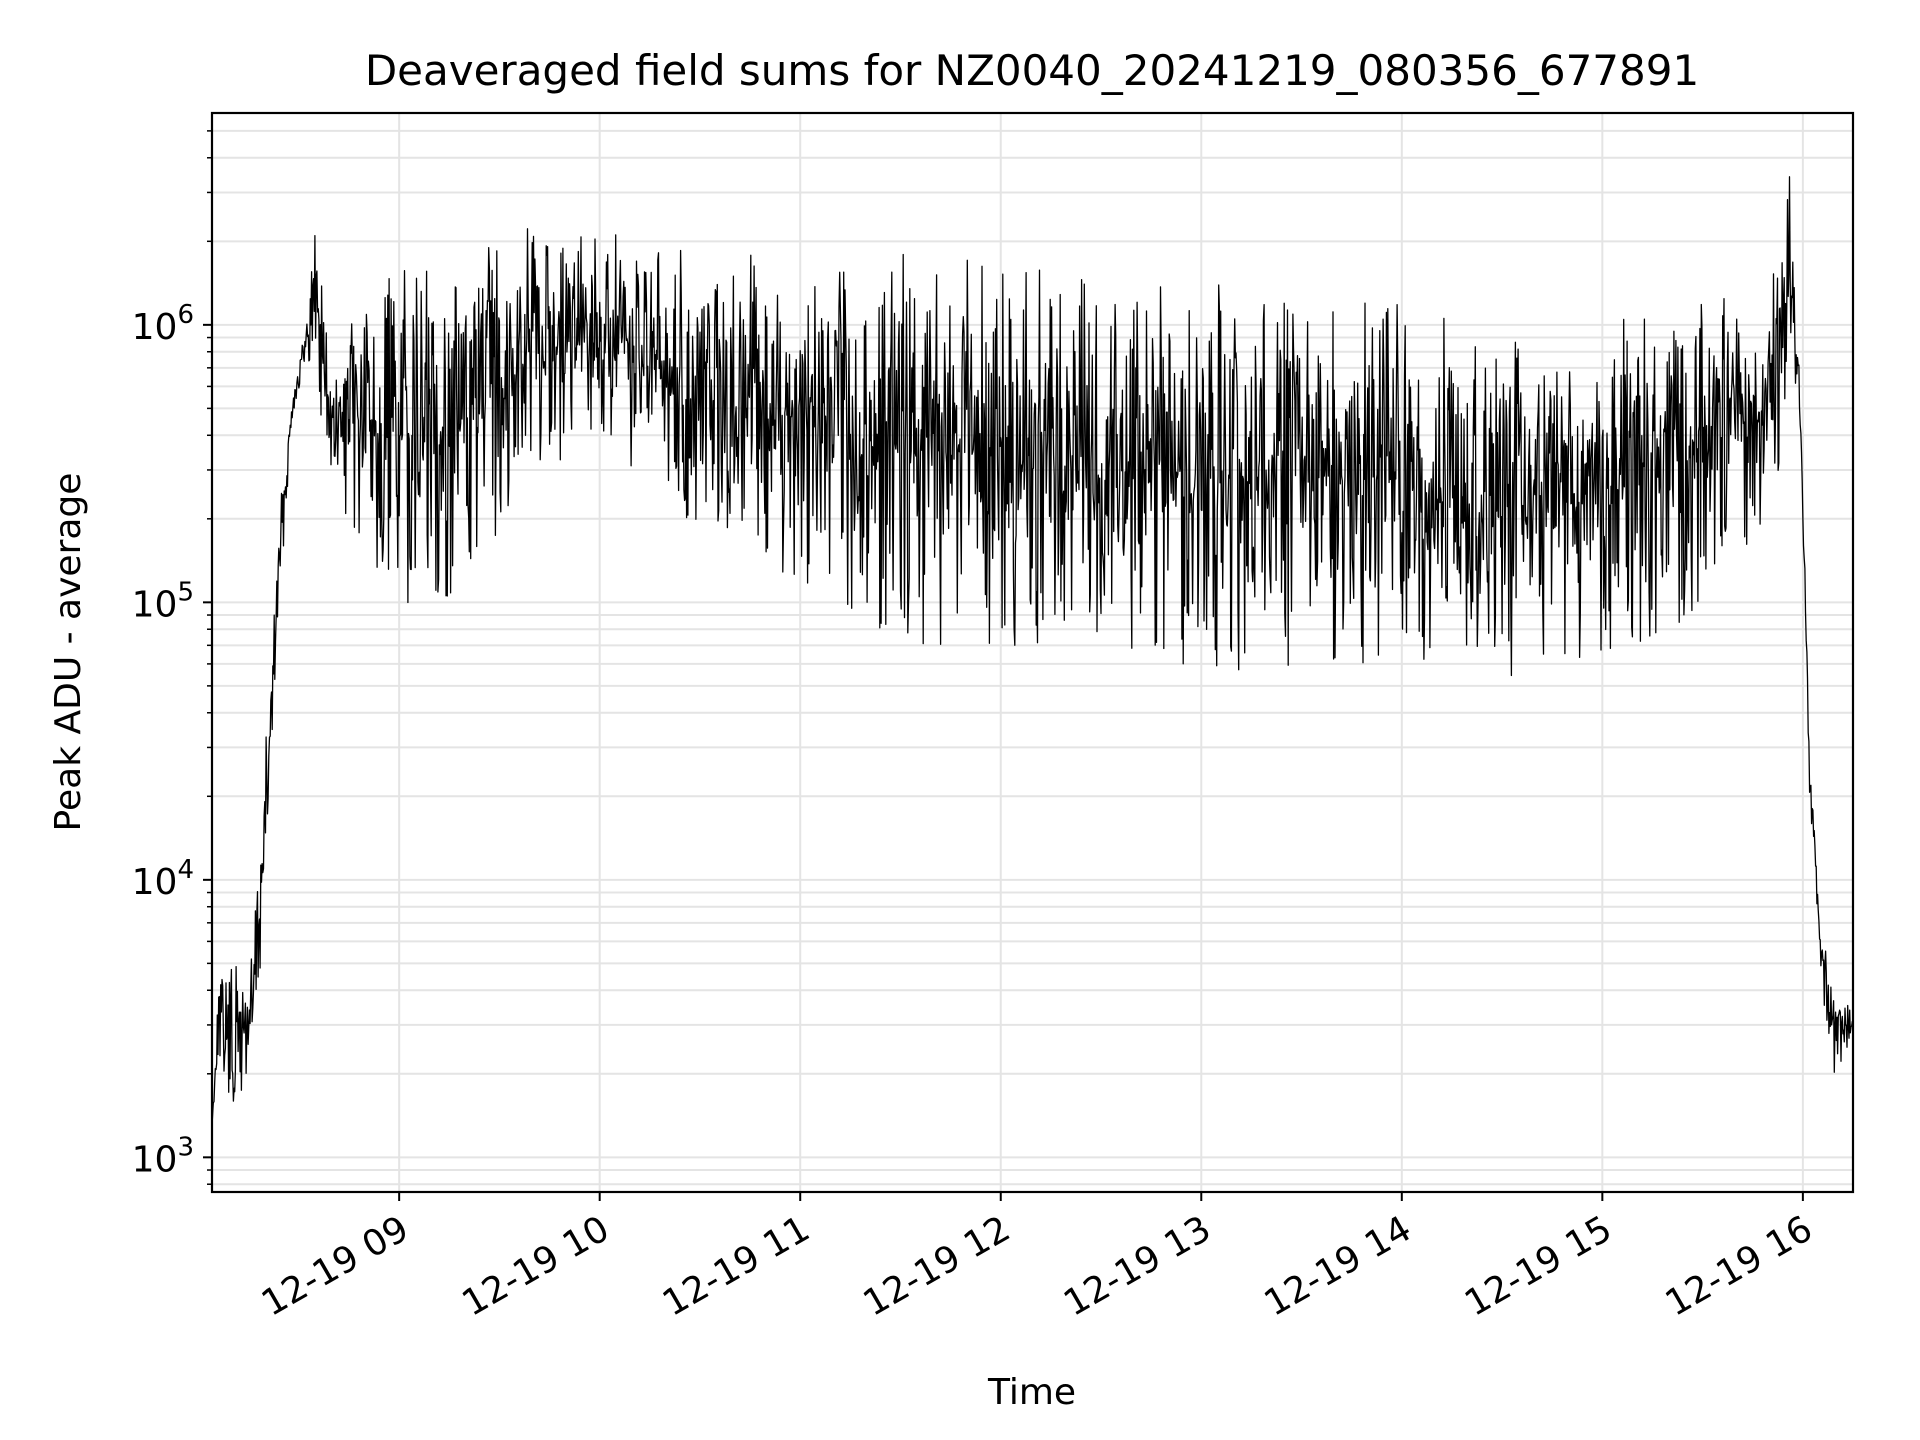  I want to click on y-tick-label: 10³, so click(163, 1156).